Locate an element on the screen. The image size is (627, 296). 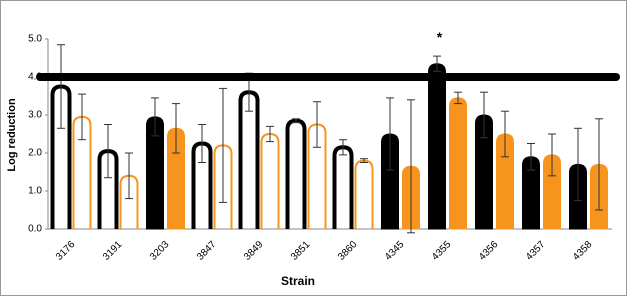
y-tick-label: 5.0 is located at coordinates (35, 39).